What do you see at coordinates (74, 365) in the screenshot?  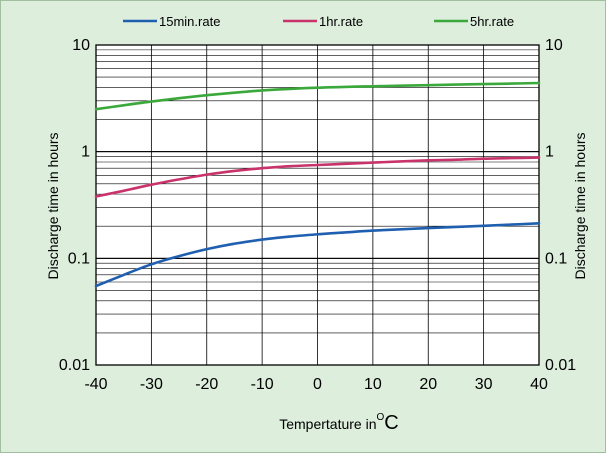 I see `y-tick-label-left: 0.01` at bounding box center [74, 365].